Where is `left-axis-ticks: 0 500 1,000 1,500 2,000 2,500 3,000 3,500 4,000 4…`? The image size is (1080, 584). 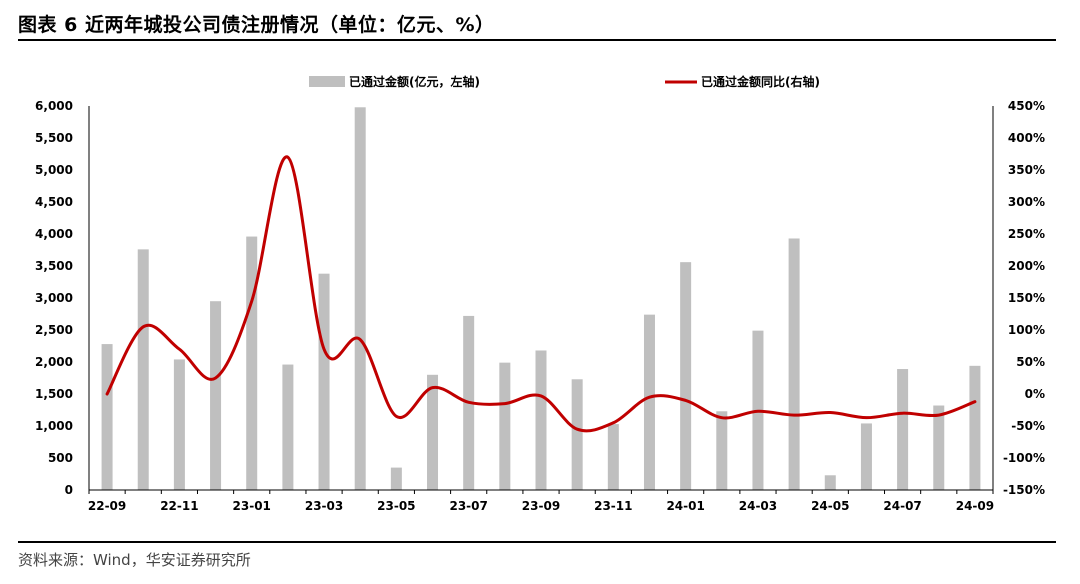 left-axis-ticks: 0 500 1,000 1,500 2,000 2,500 3,000 3,500 4,000 4… is located at coordinates (54, 298).